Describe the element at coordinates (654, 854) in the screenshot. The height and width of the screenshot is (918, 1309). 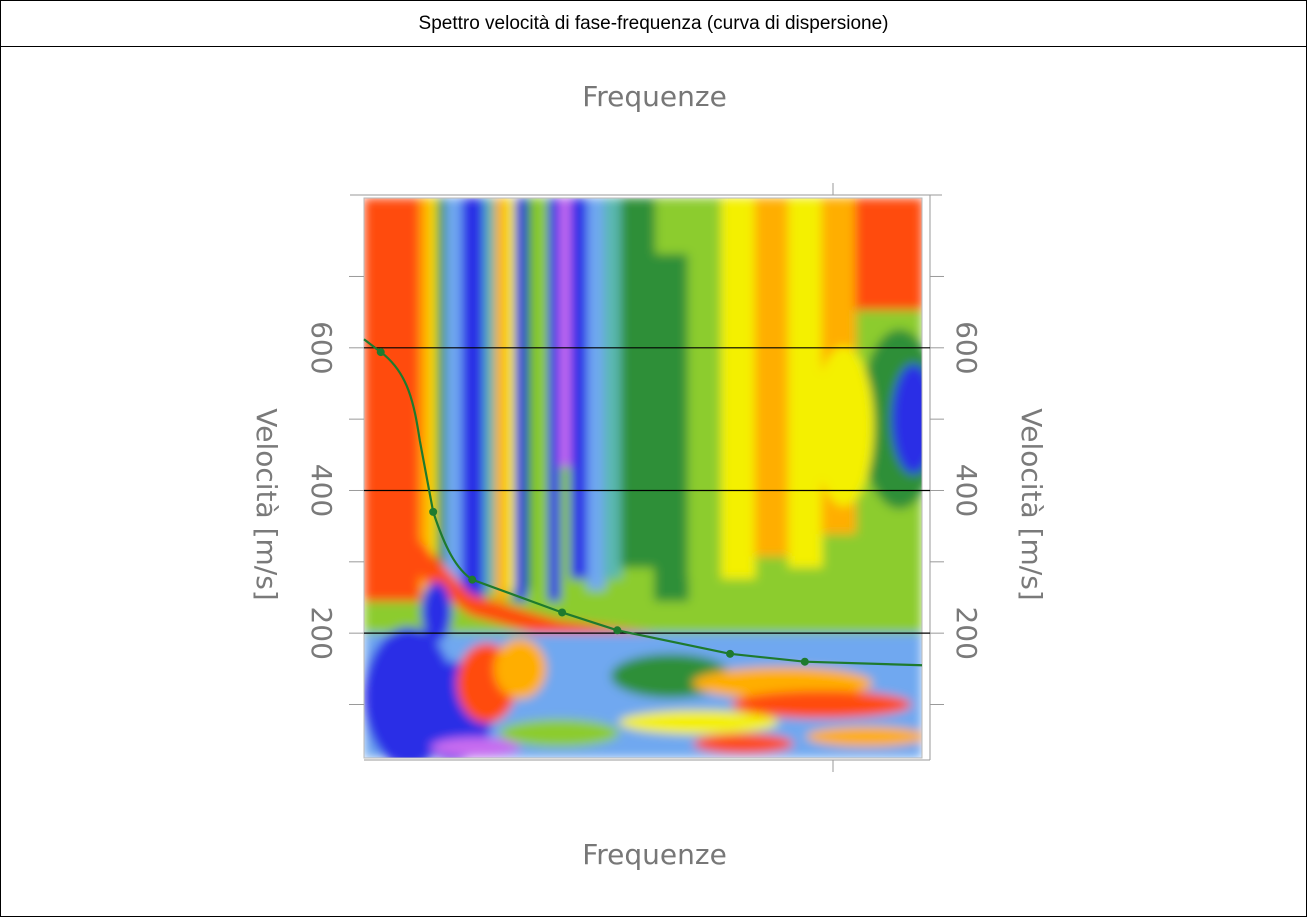
I see `x-axis-label: Frequenze` at that location.